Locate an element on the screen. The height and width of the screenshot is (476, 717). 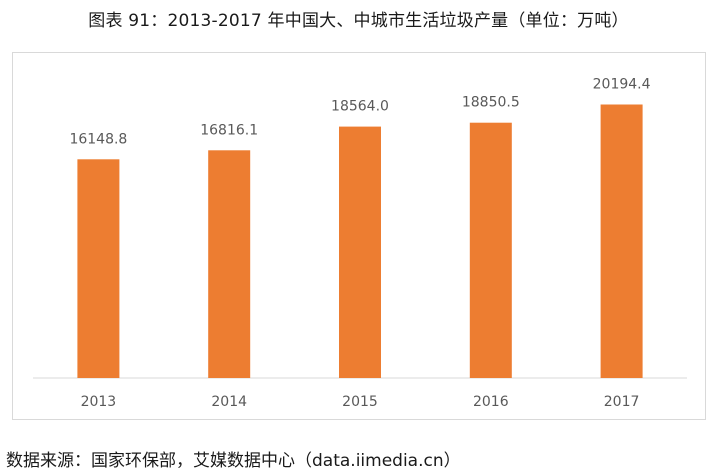
x-tick-label-2017: 2017 is located at coordinates (622, 402).